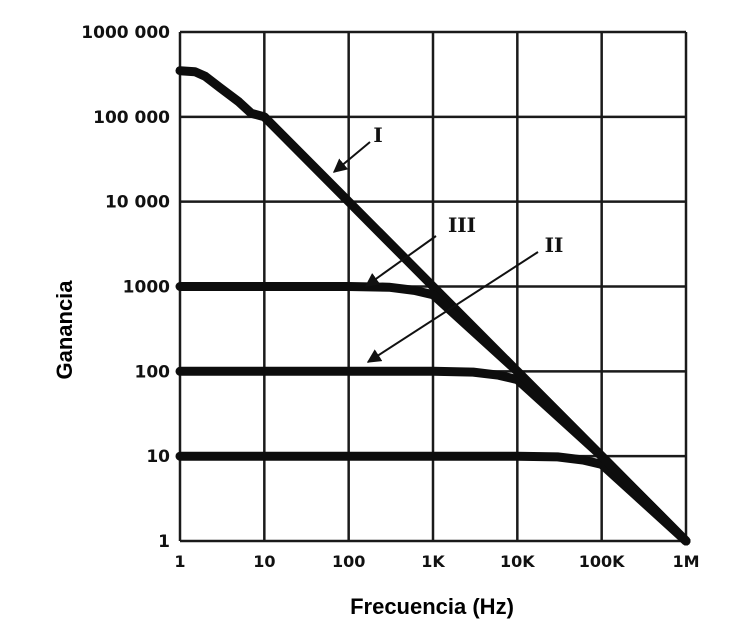 The image size is (752, 638). I want to click on y-tick-label: 1, so click(164, 542).